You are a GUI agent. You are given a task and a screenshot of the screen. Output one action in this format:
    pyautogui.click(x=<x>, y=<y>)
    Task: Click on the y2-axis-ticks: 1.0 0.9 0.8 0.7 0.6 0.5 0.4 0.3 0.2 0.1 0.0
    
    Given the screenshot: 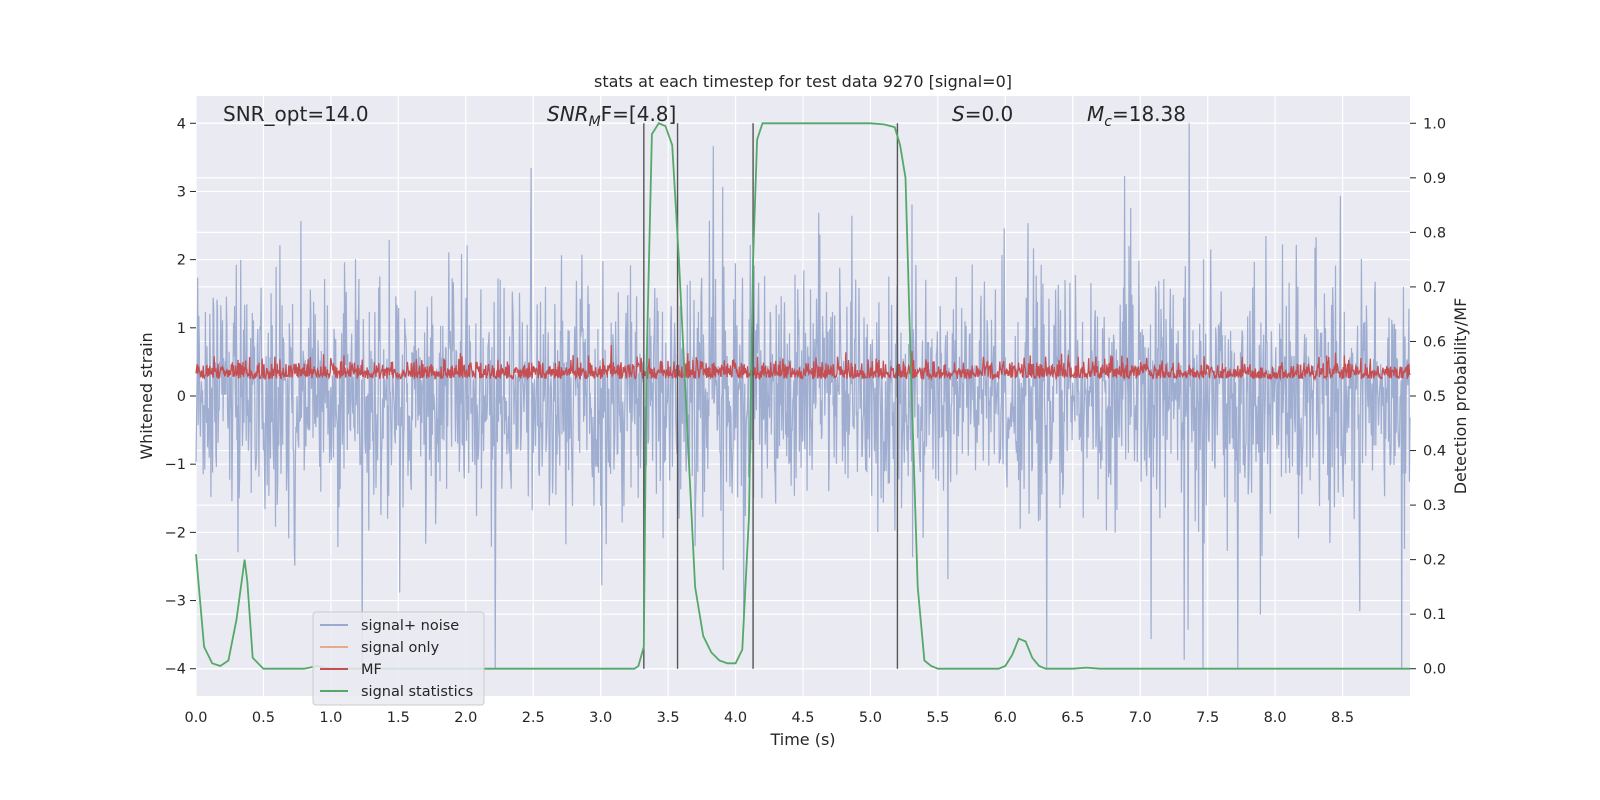 What is the action you would take?
    pyautogui.click(x=1428, y=397)
    